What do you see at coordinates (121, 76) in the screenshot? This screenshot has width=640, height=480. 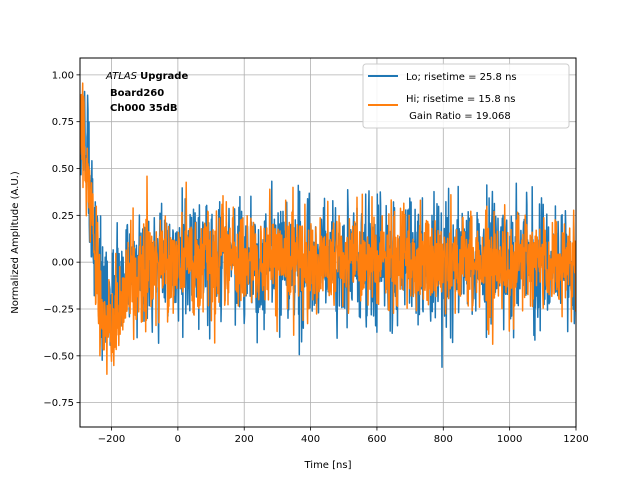 I see `annotation-atlas: ATLAS` at bounding box center [121, 76].